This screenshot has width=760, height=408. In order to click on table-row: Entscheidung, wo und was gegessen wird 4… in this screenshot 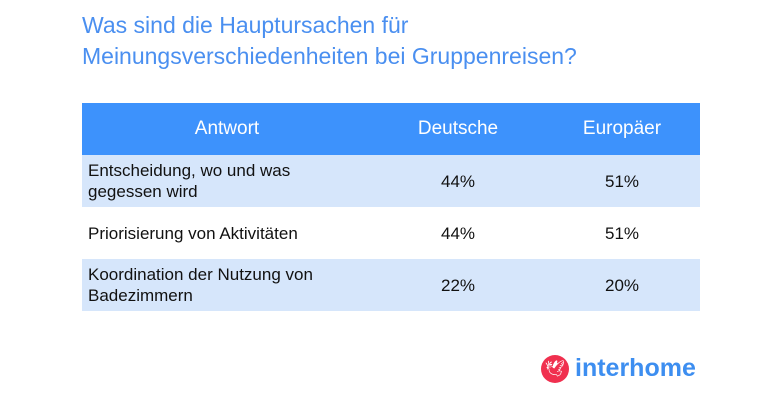, I will do `click(391, 181)`.